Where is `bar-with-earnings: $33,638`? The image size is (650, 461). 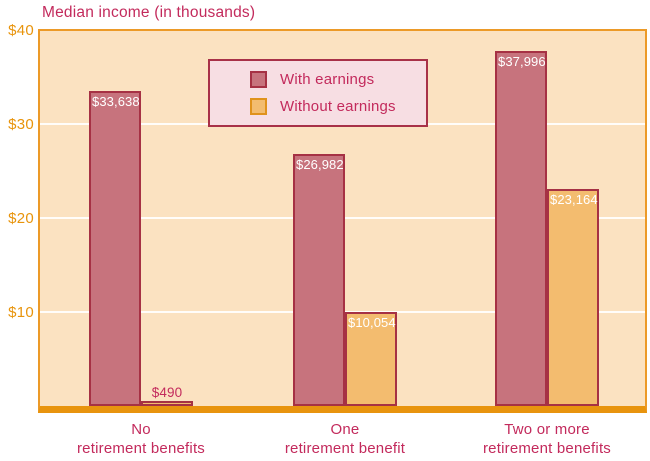
bar-with-earnings: $33,638 is located at coordinates (115, 248).